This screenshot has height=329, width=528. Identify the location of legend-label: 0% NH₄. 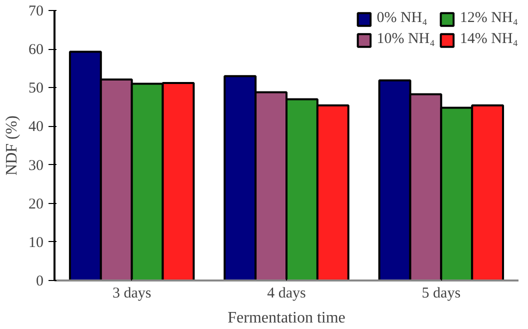
(402, 18).